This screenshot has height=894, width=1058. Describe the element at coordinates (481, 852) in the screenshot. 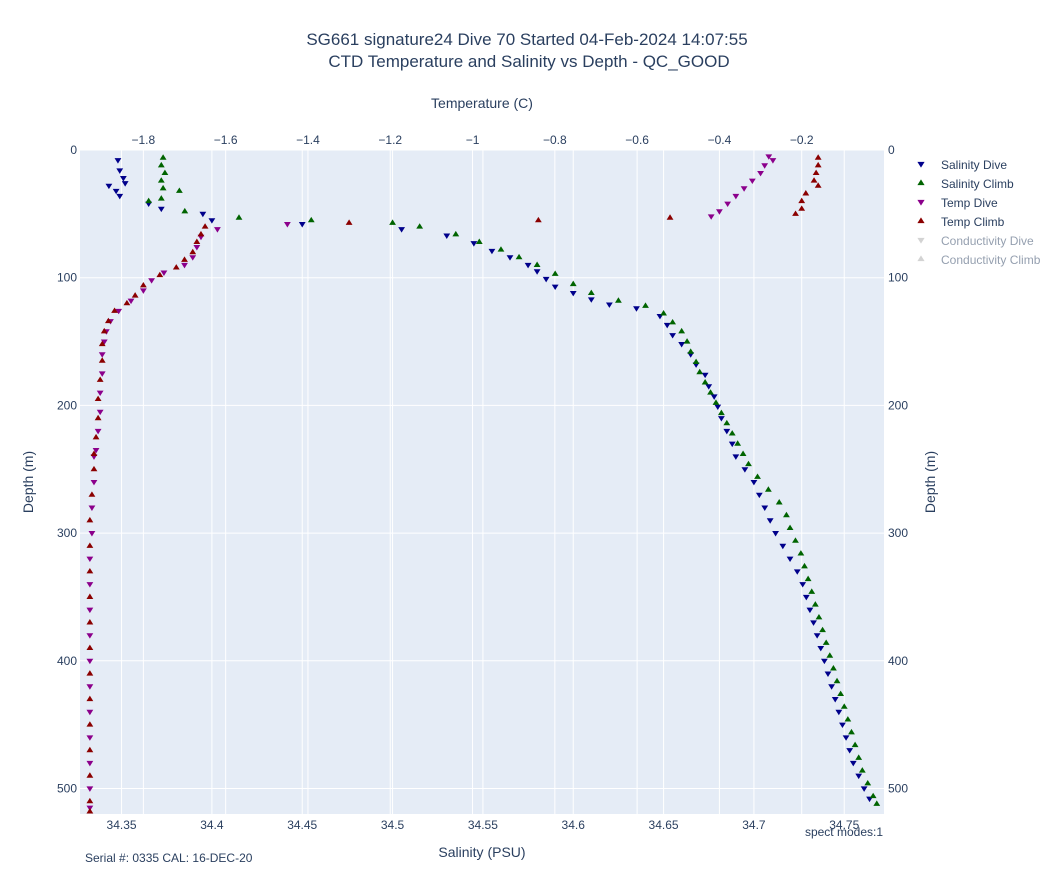

I see `x-axis-title: Salinity (PSU)` at that location.